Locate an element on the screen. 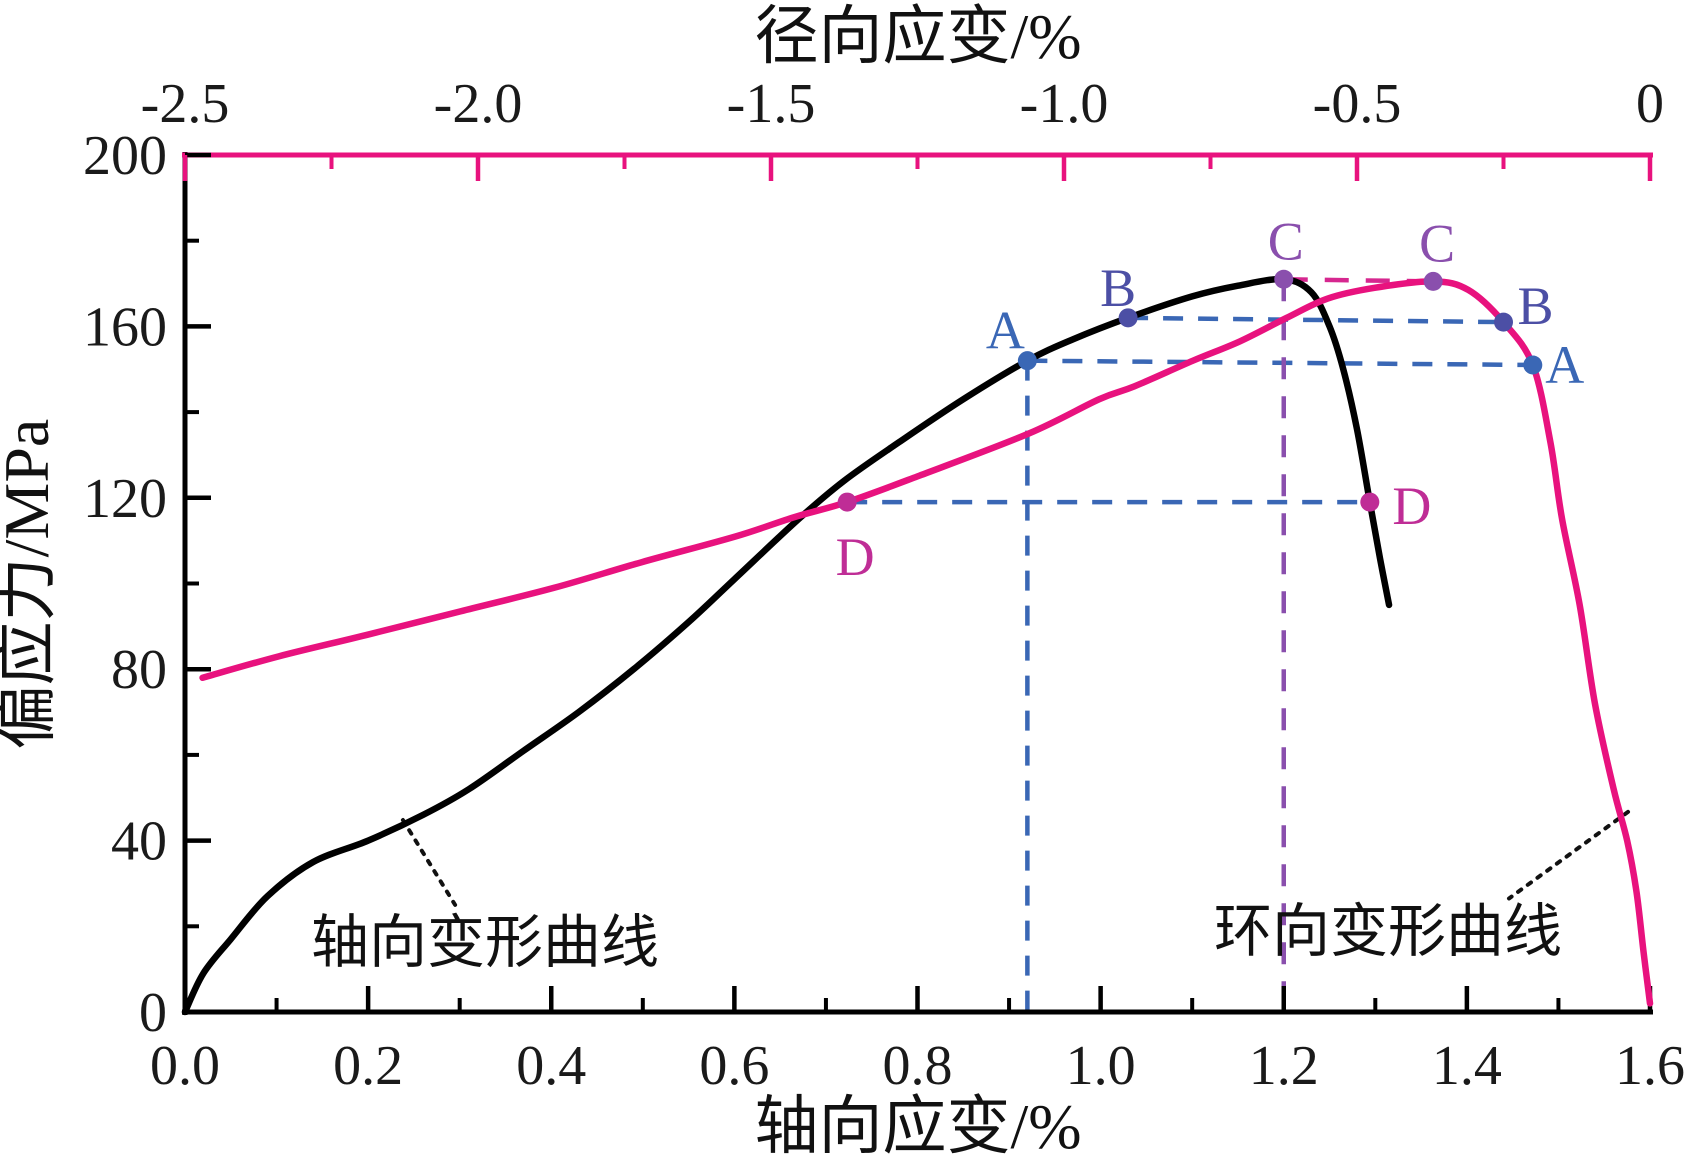 The width and height of the screenshot is (1685, 1170). top-tick-label: -1.0 is located at coordinates (1064, 104).